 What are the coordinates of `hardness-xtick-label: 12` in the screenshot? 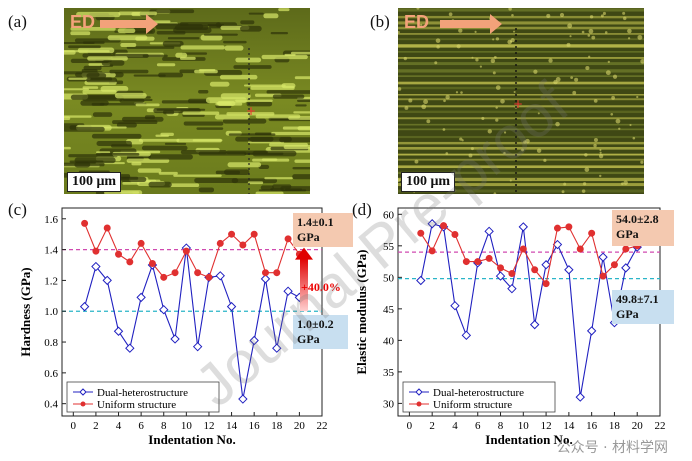 It's located at (208, 426).